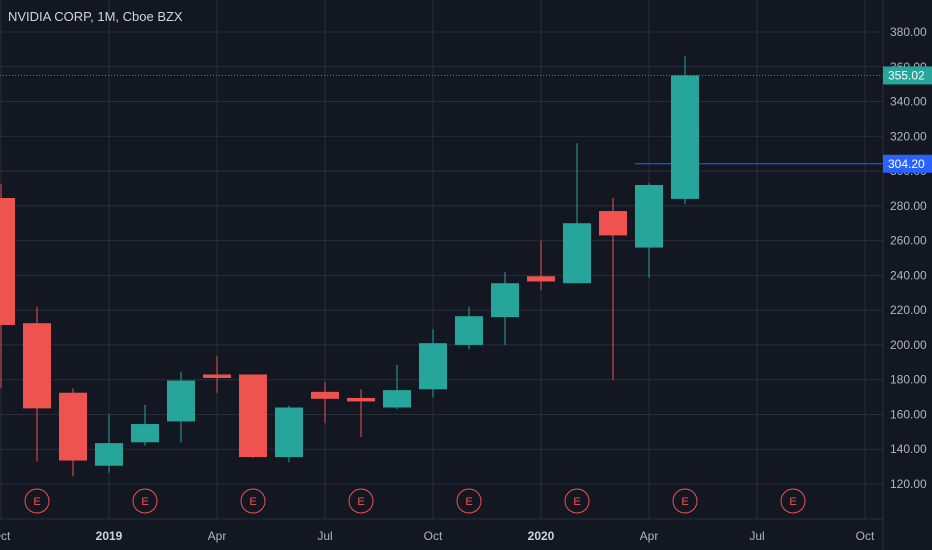 The image size is (932, 550). Describe the element at coordinates (541, 536) in the screenshot. I see `x-tick-label: 2020` at that location.